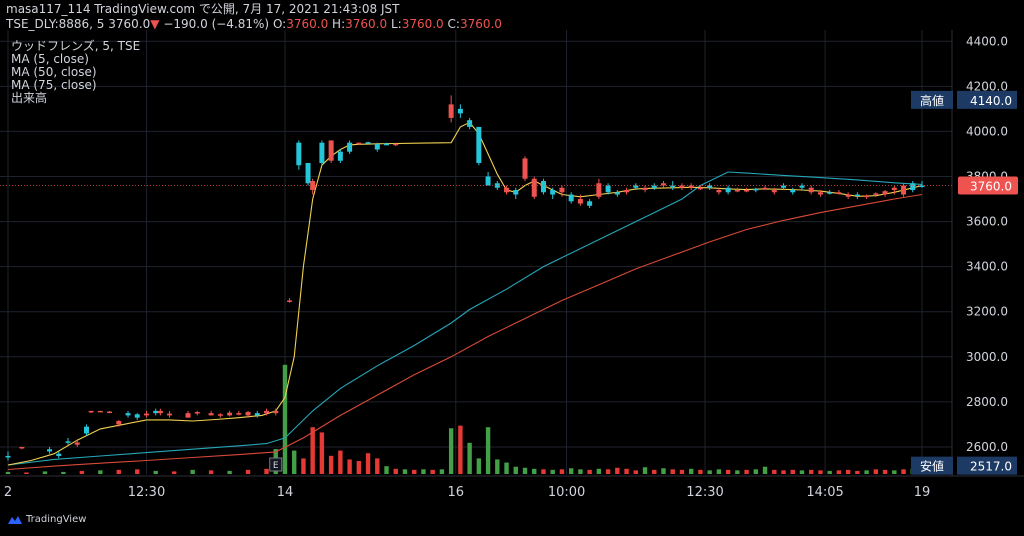 This screenshot has width=1024, height=536. What do you see at coordinates (932, 100) in the screenshot?
I see `high-marker-label: 高値` at bounding box center [932, 100].